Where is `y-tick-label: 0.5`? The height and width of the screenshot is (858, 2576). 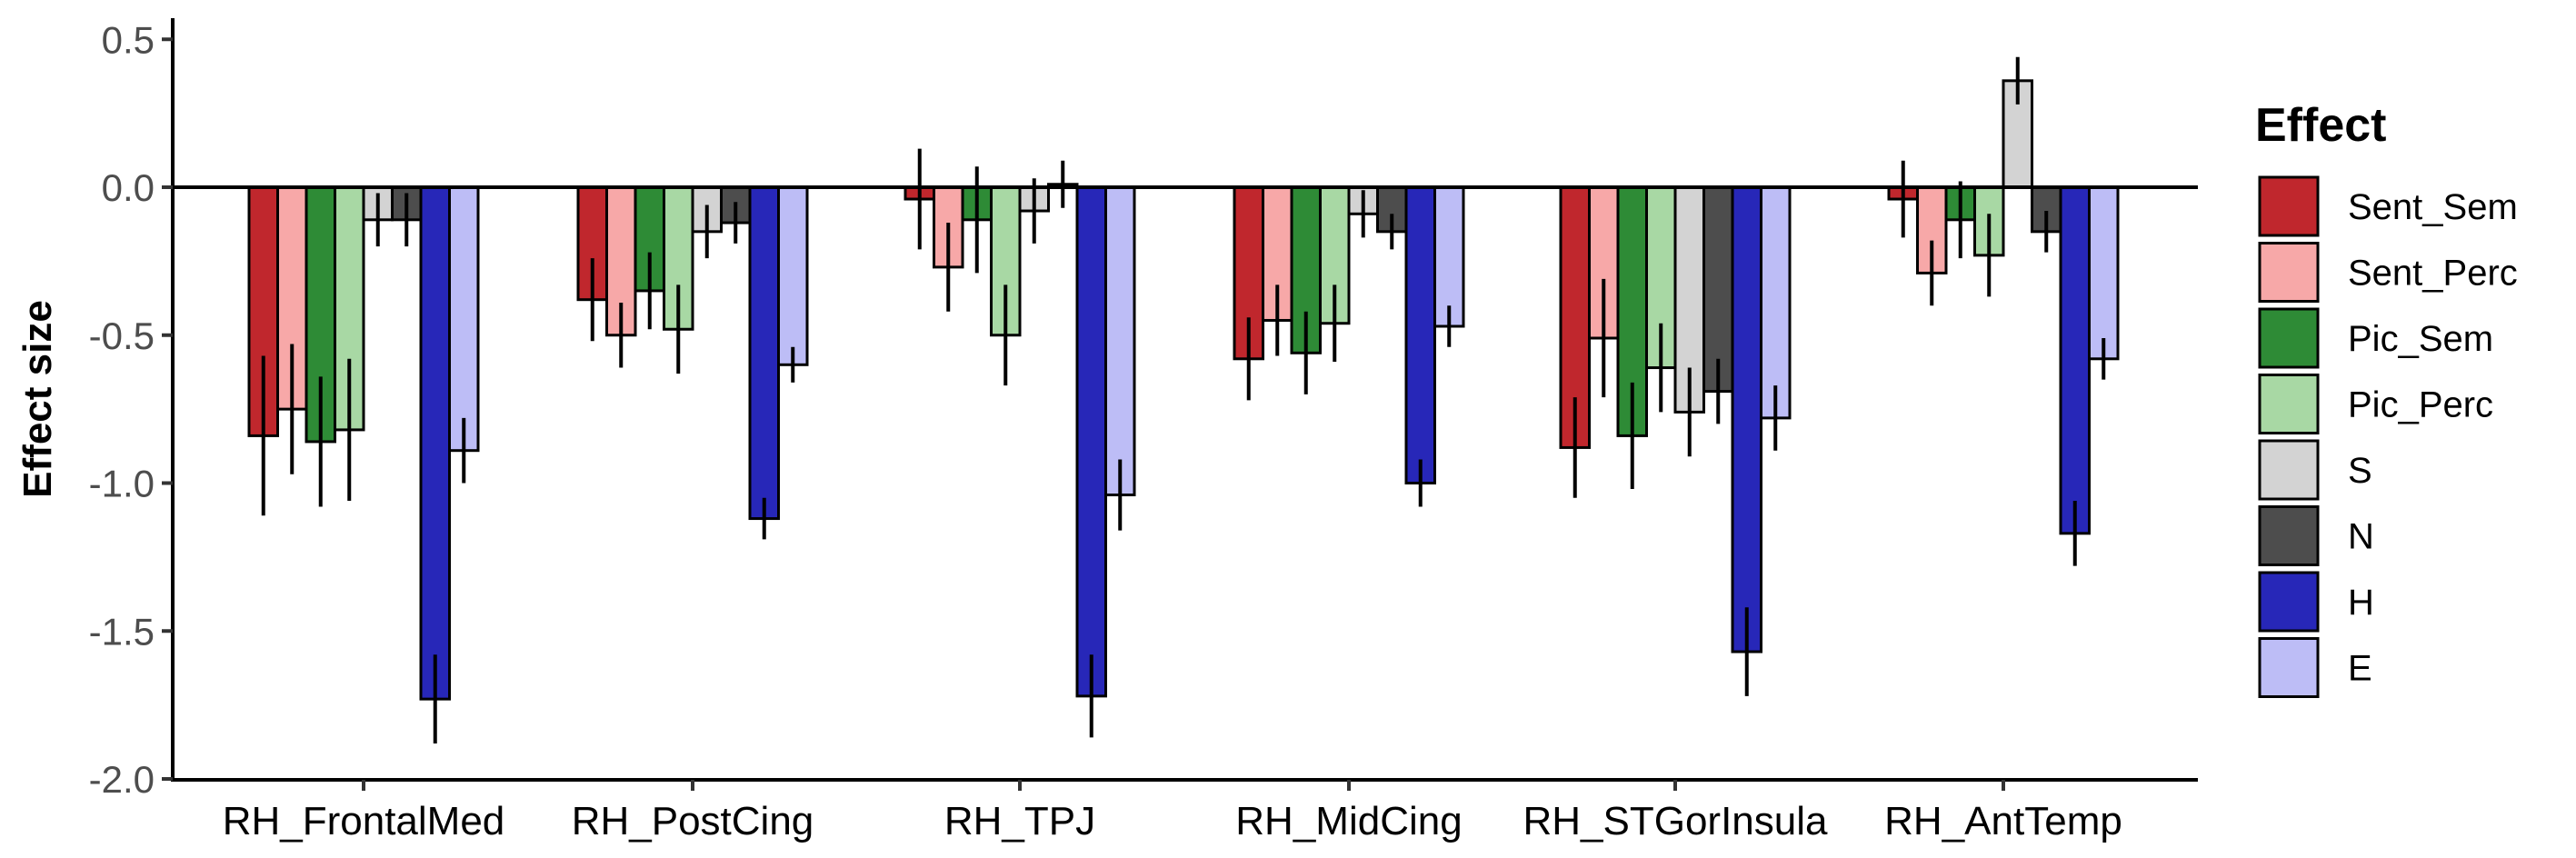 y-tick-label: 0.5 is located at coordinates (128, 40).